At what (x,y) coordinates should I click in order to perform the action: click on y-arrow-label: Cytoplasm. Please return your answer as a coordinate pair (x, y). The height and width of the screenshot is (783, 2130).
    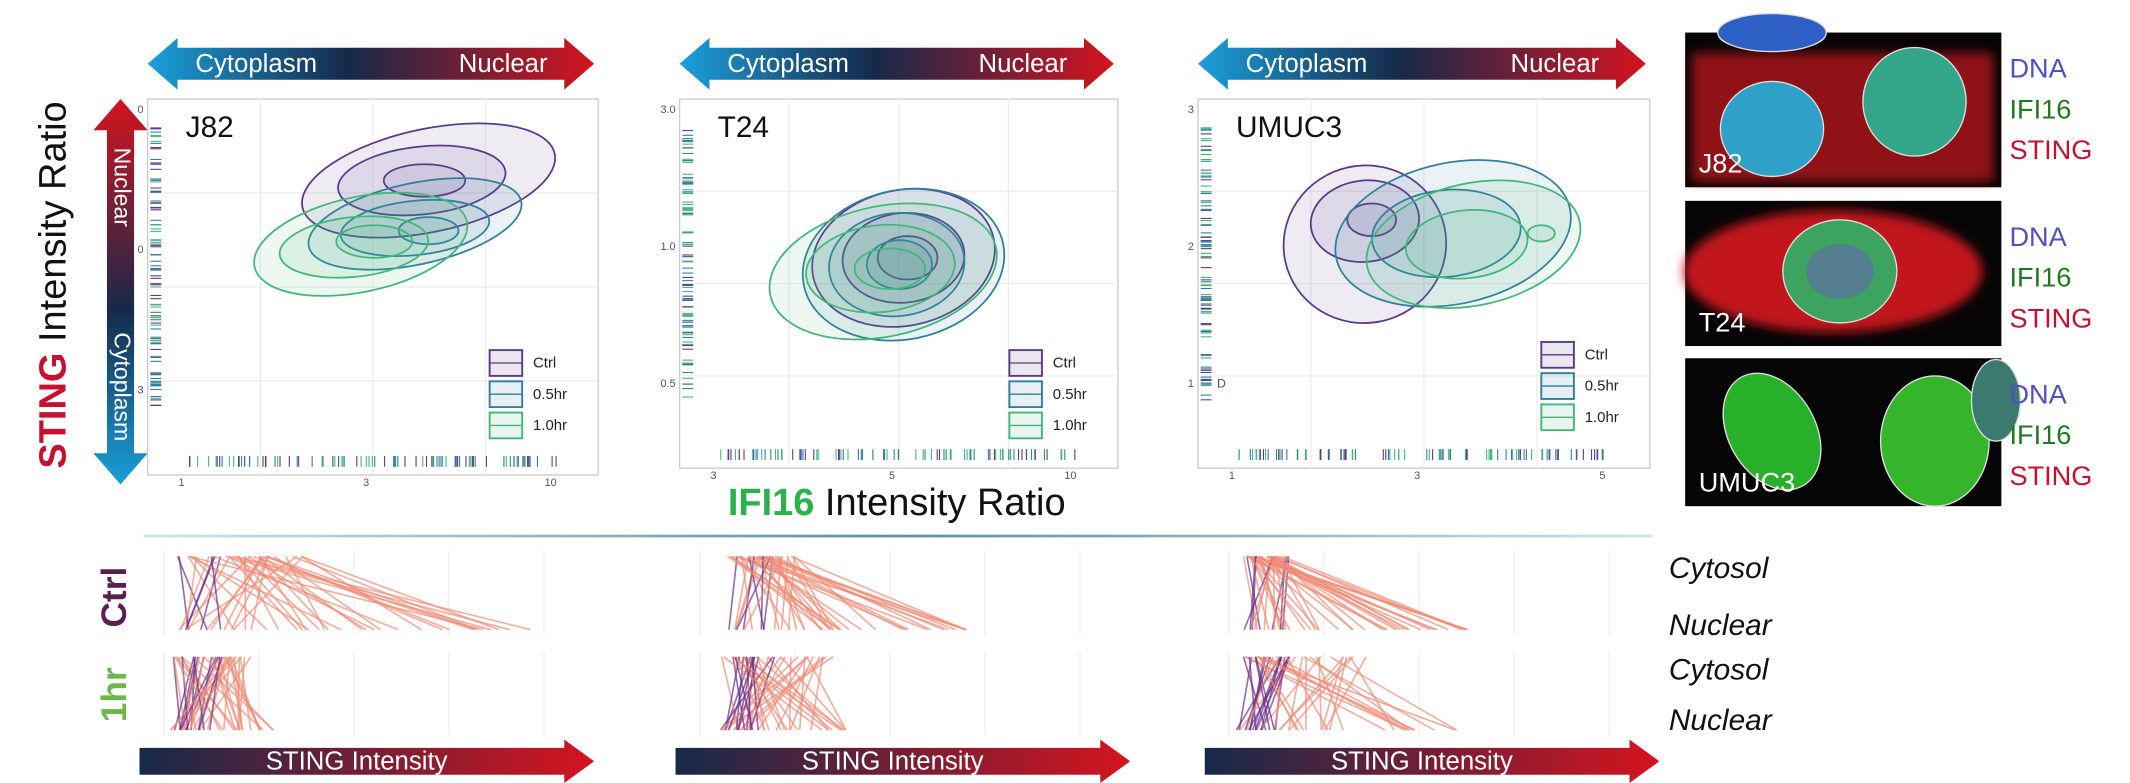
    Looking at the image, I should click on (122, 386).